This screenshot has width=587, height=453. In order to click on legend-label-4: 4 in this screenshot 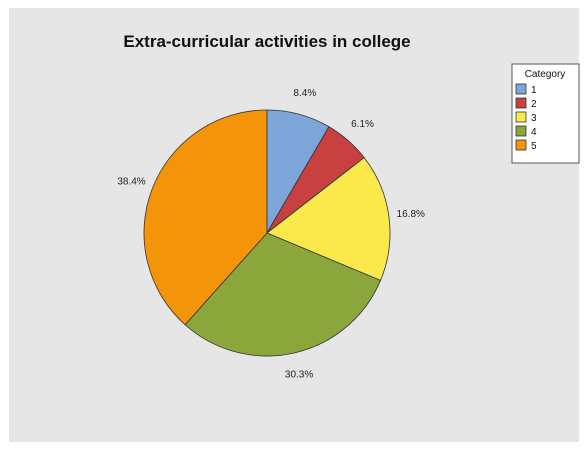, I will do `click(534, 132)`.